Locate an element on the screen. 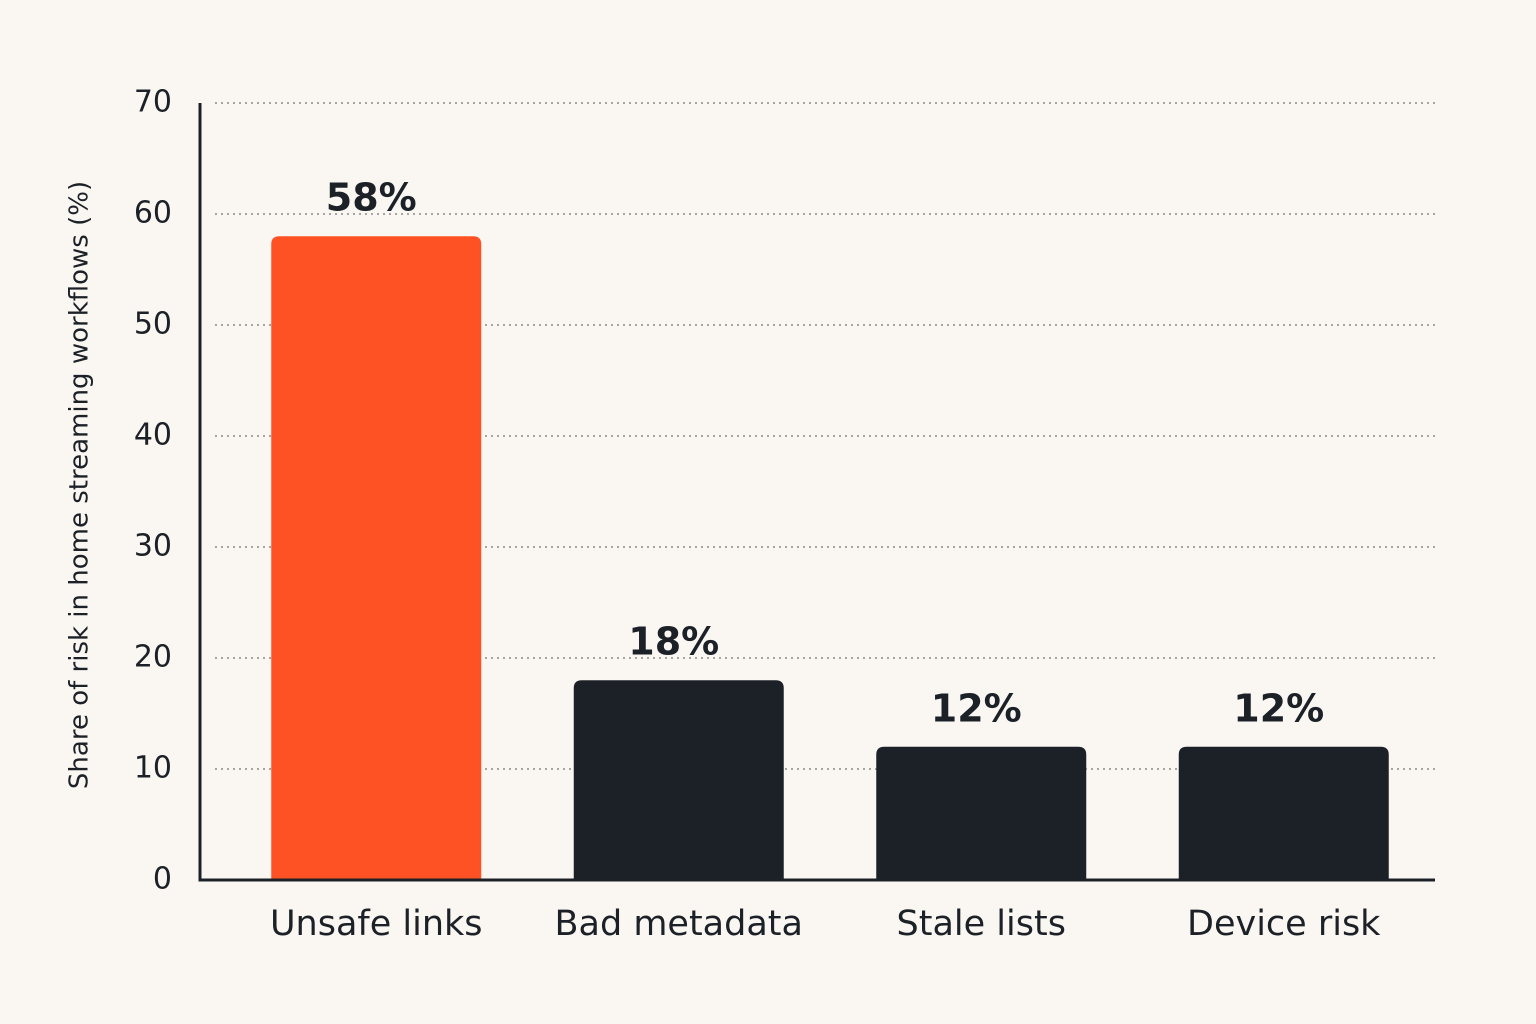 The height and width of the screenshot is (1024, 1536). x-tick-label: Device risk is located at coordinates (1284, 924).